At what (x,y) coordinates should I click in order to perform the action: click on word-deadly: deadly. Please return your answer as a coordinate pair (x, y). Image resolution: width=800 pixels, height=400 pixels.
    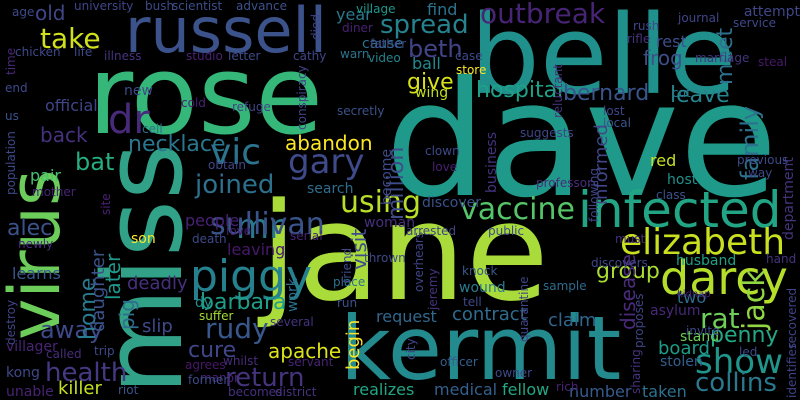
    Looking at the image, I should click on (157, 283).